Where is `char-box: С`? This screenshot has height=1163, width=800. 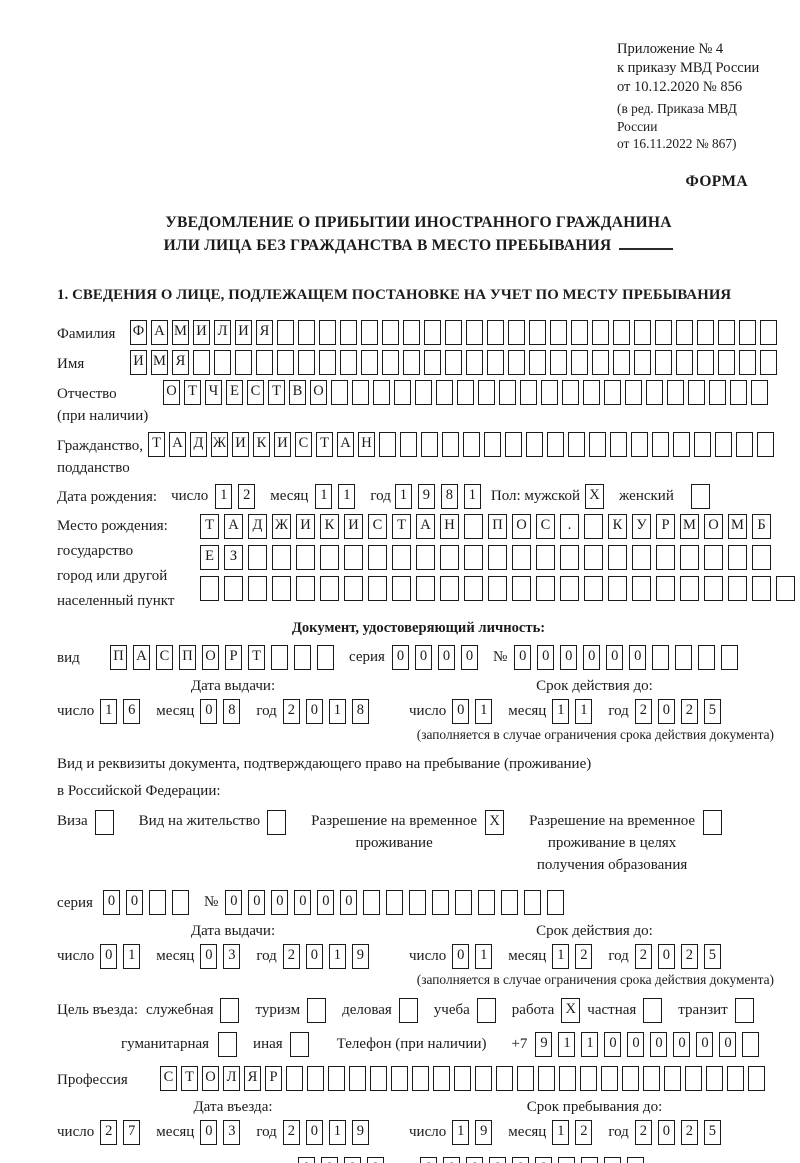
char-box: С is located at coordinates (303, 445).